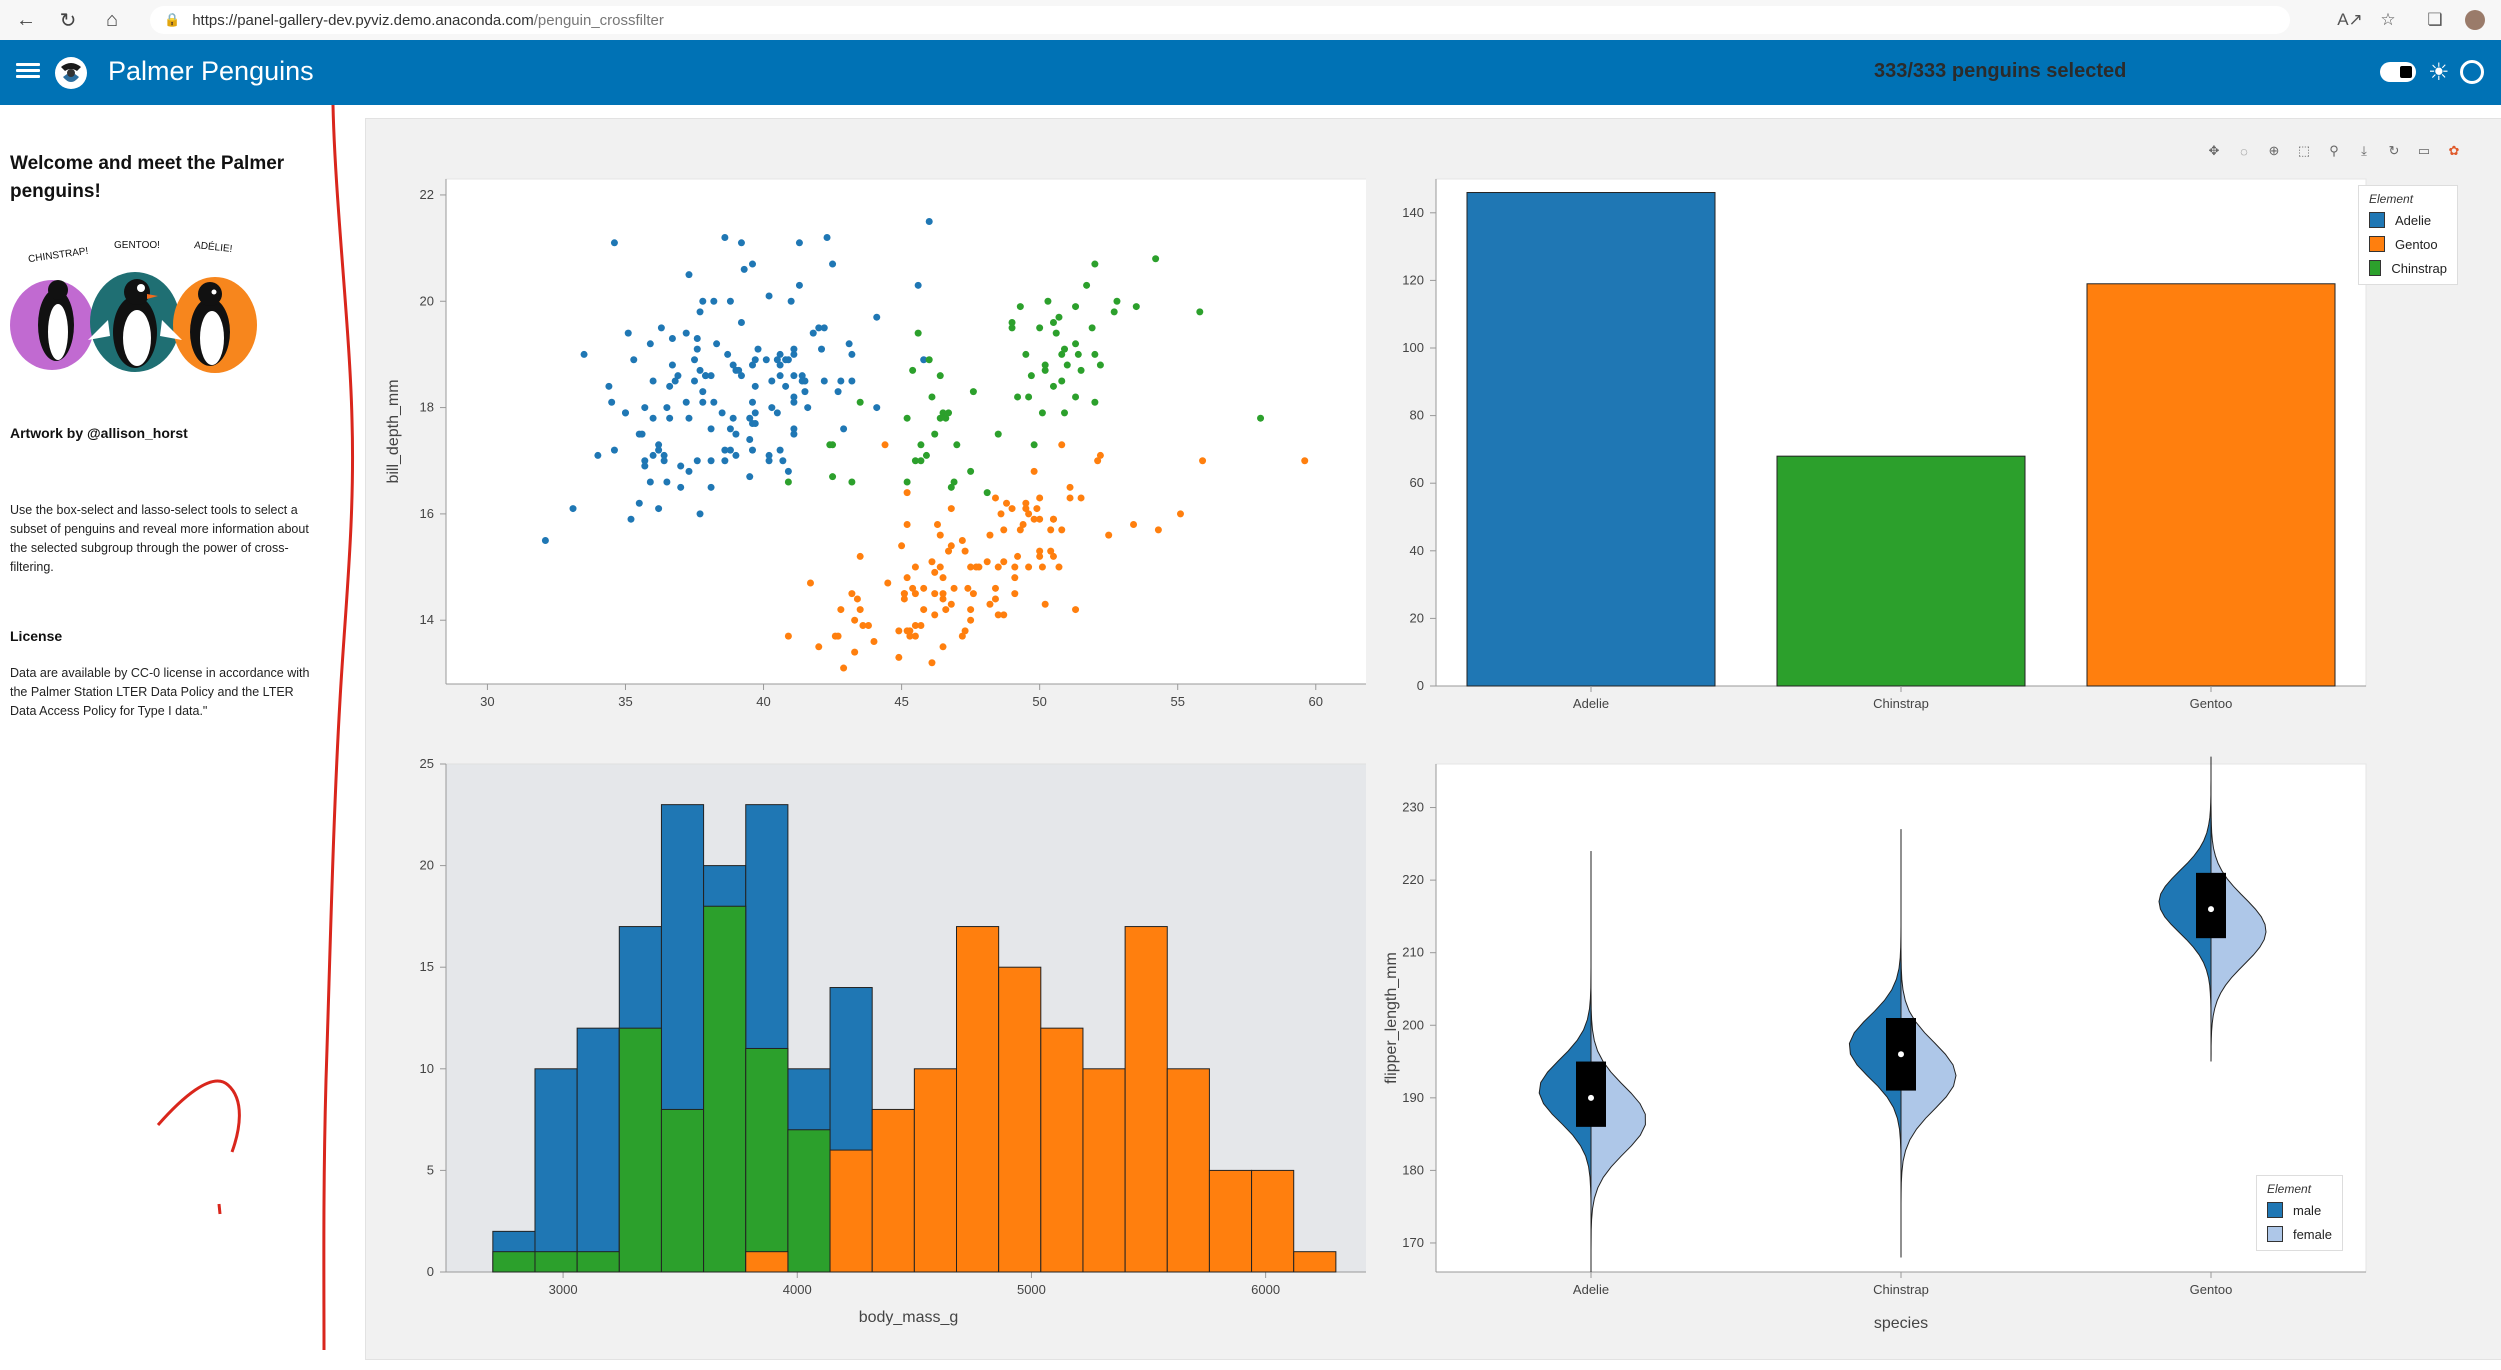 The height and width of the screenshot is (1370, 2501). Describe the element at coordinates (2439, 72) in the screenshot. I see `sun-icon: ☀` at that location.